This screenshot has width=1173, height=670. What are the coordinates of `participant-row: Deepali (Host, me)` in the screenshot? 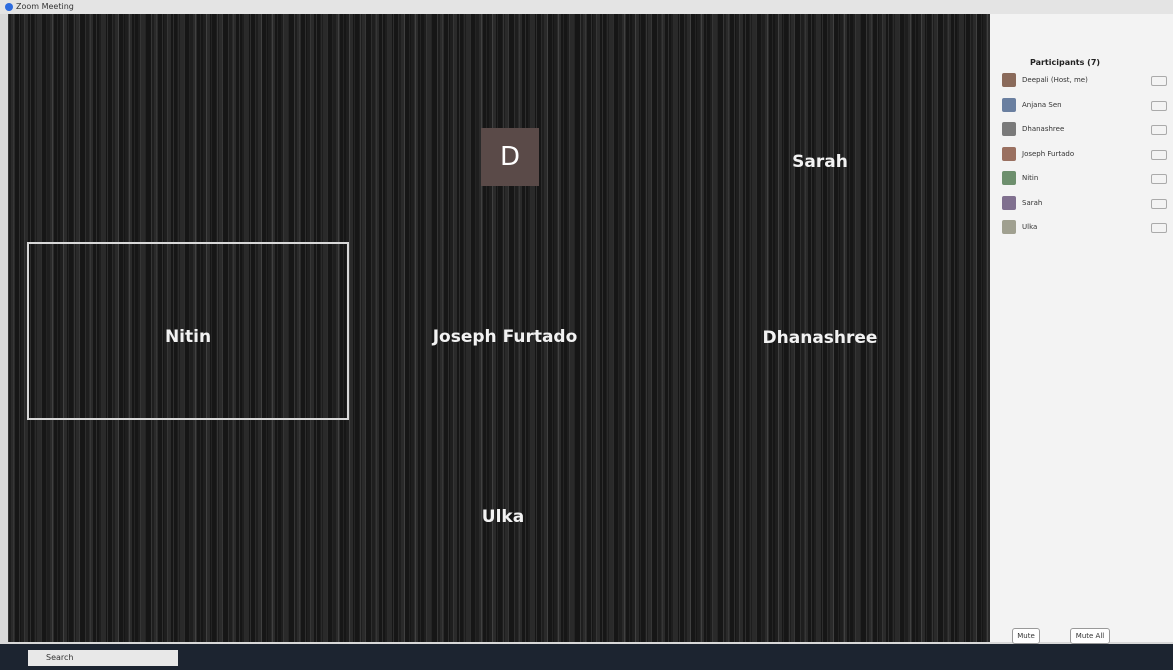 It's located at (1084, 82).